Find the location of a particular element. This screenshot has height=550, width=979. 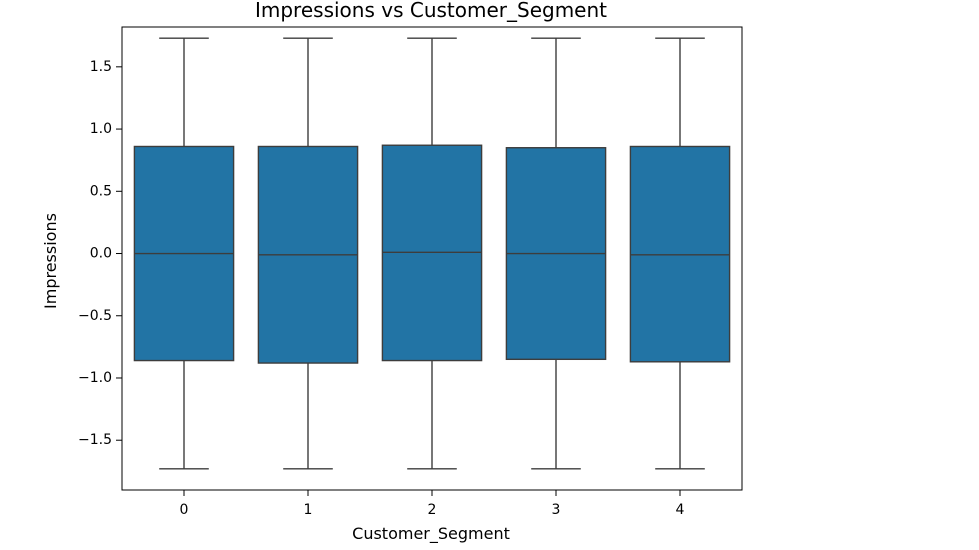

x-tick-label: 3 is located at coordinates (556, 510).